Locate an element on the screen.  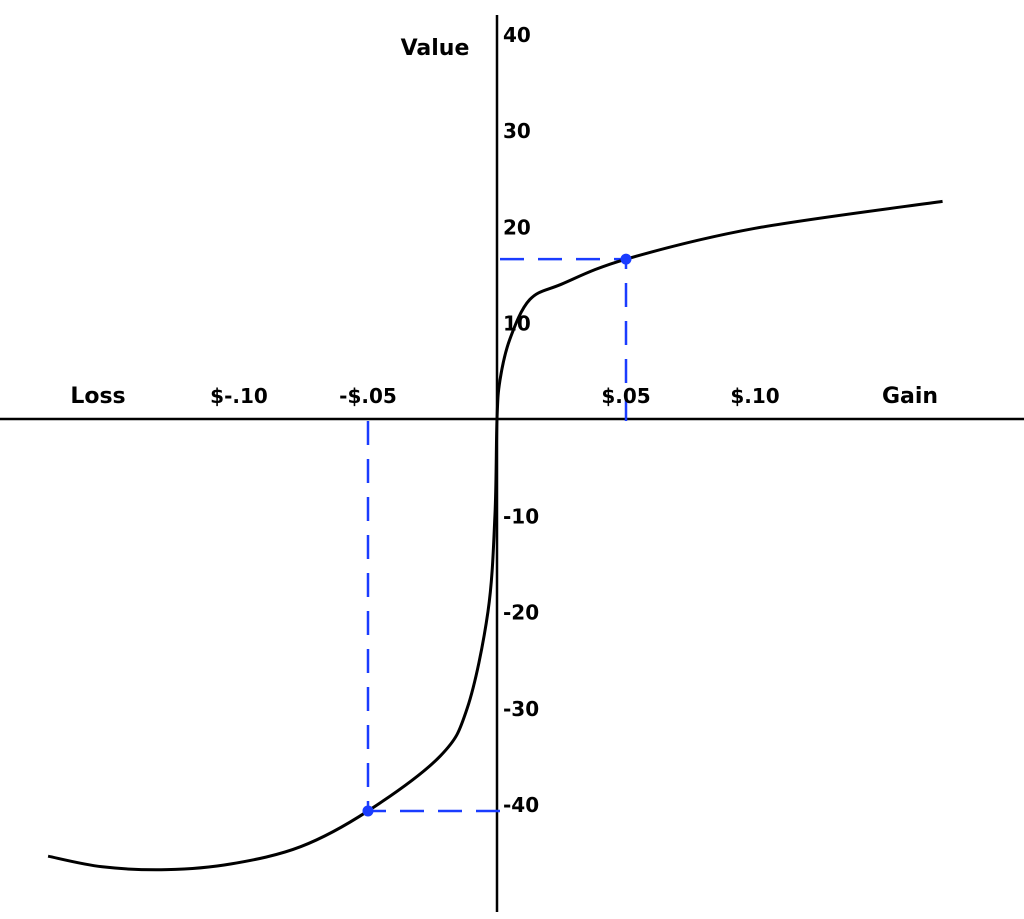
x-tick-label: -$.05 is located at coordinates (368, 396).